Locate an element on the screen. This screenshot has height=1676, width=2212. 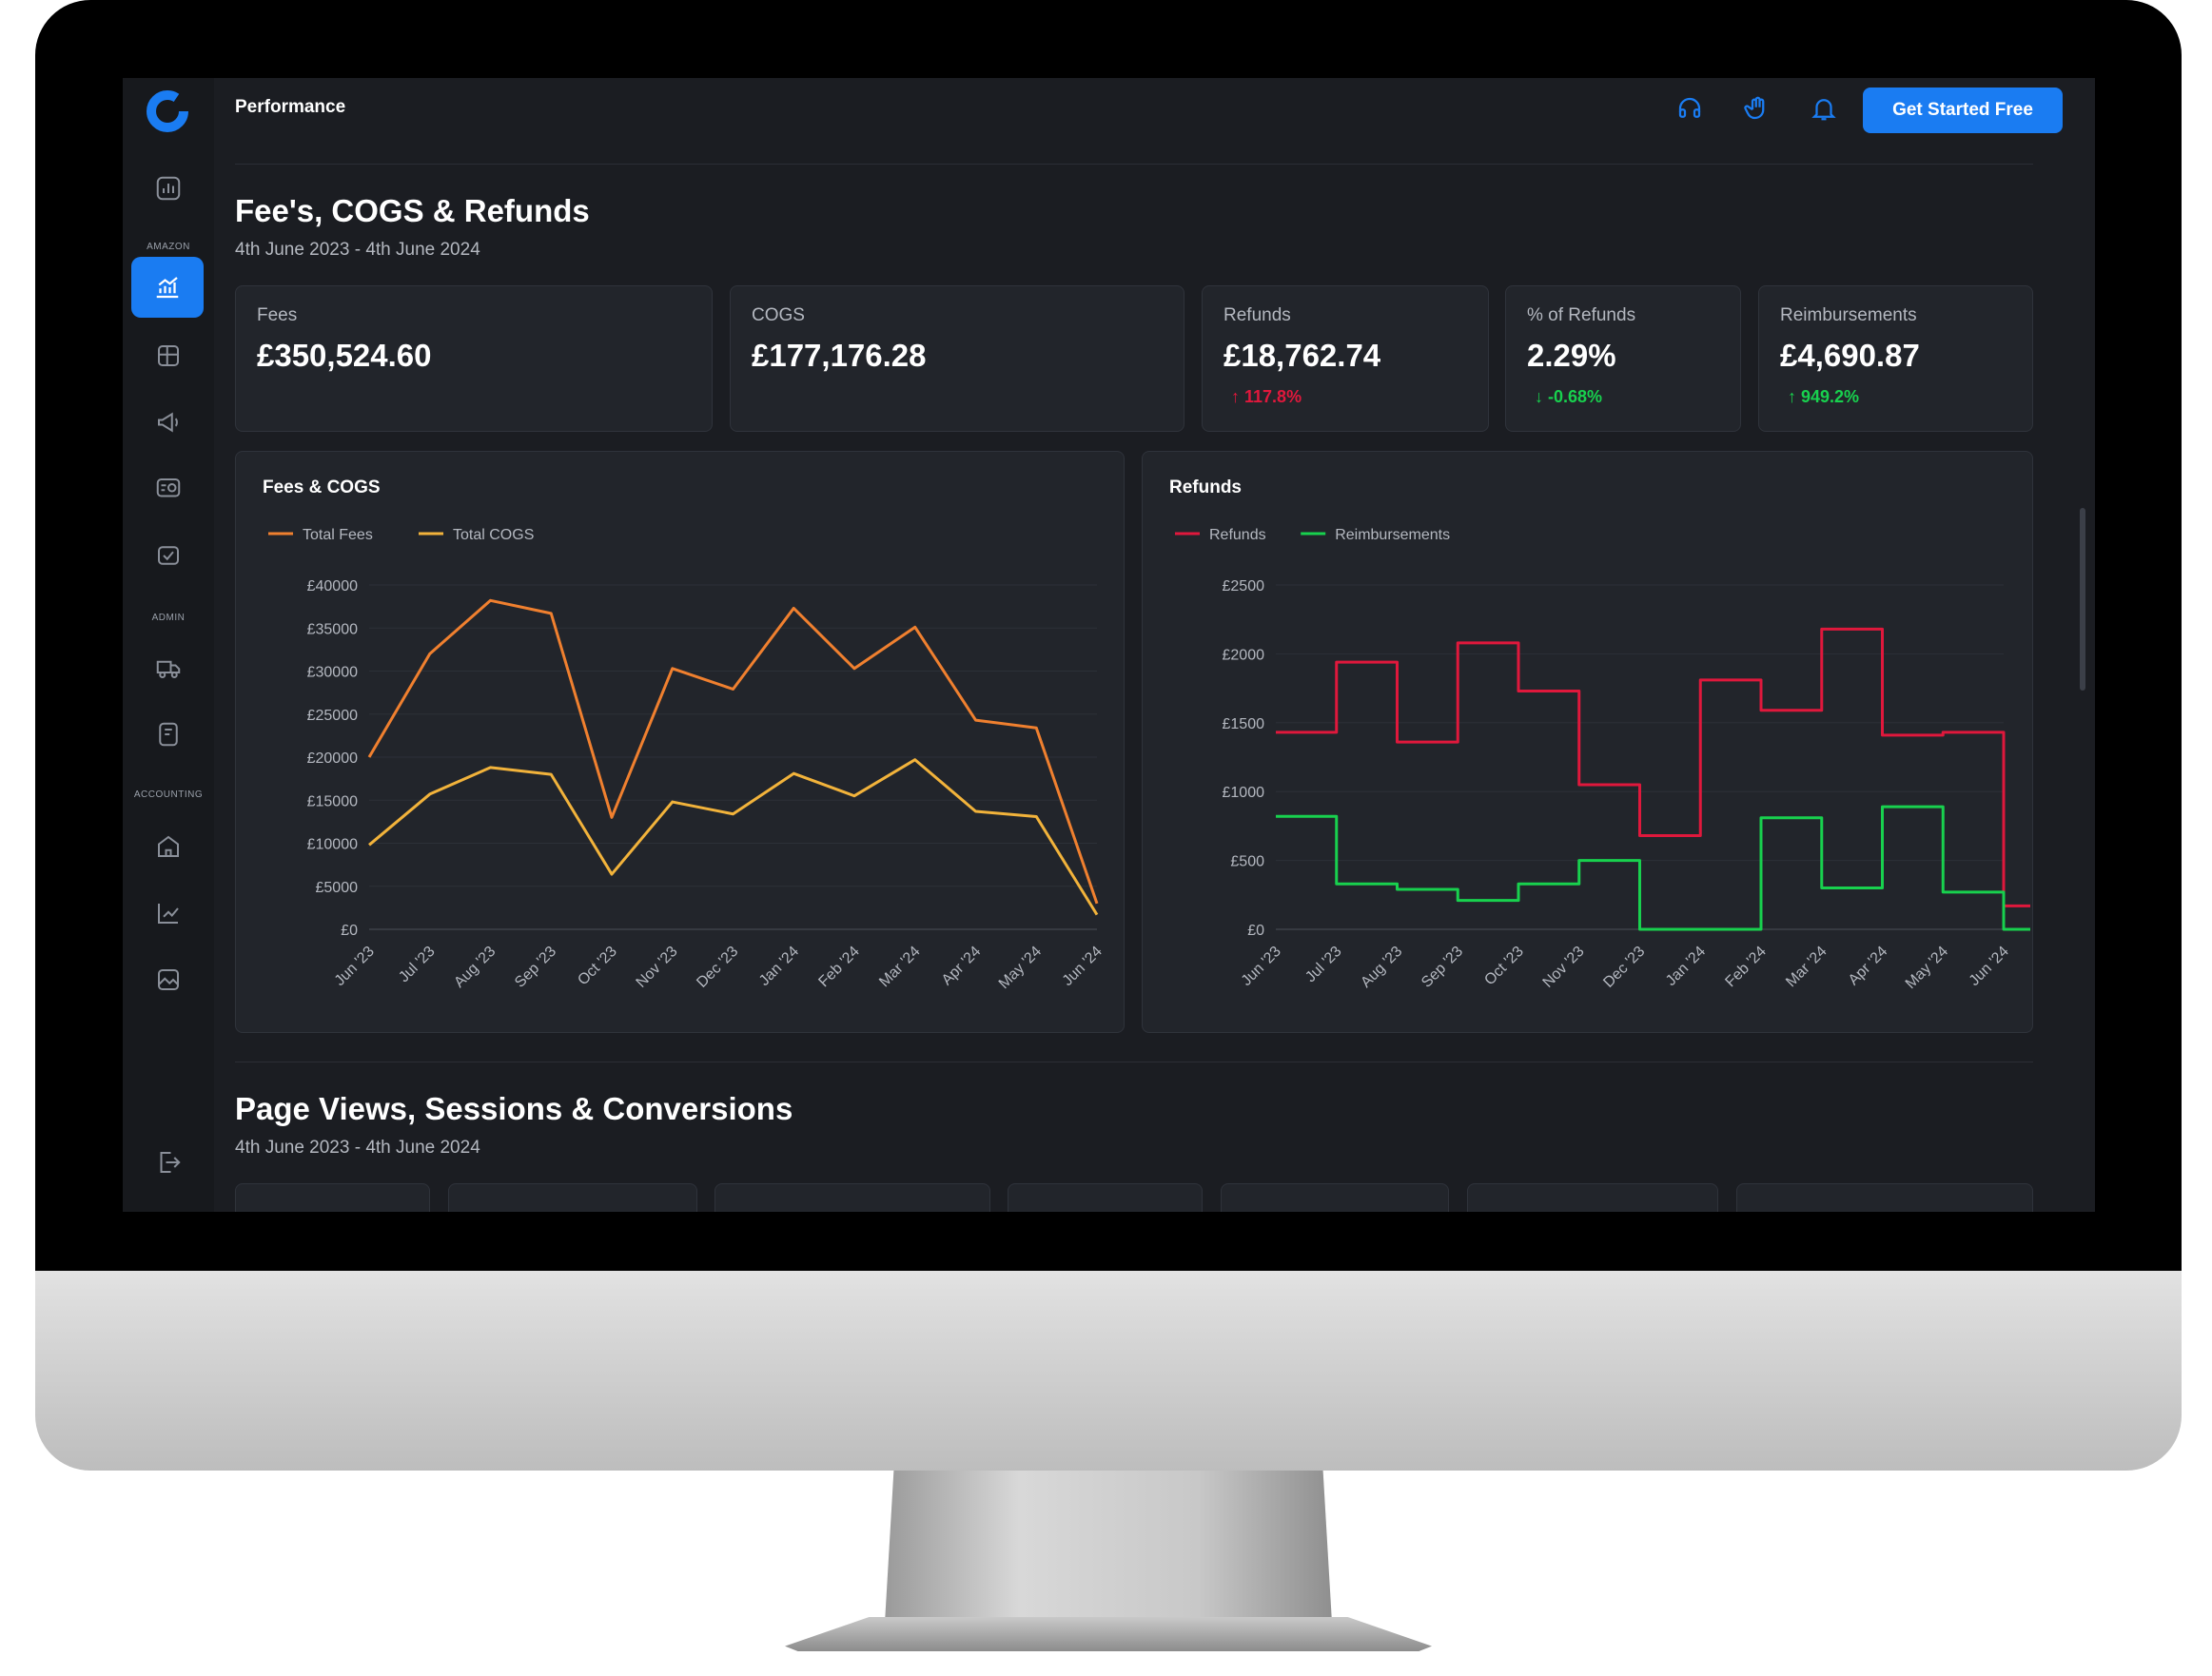
logistics-icon is located at coordinates (168, 667).